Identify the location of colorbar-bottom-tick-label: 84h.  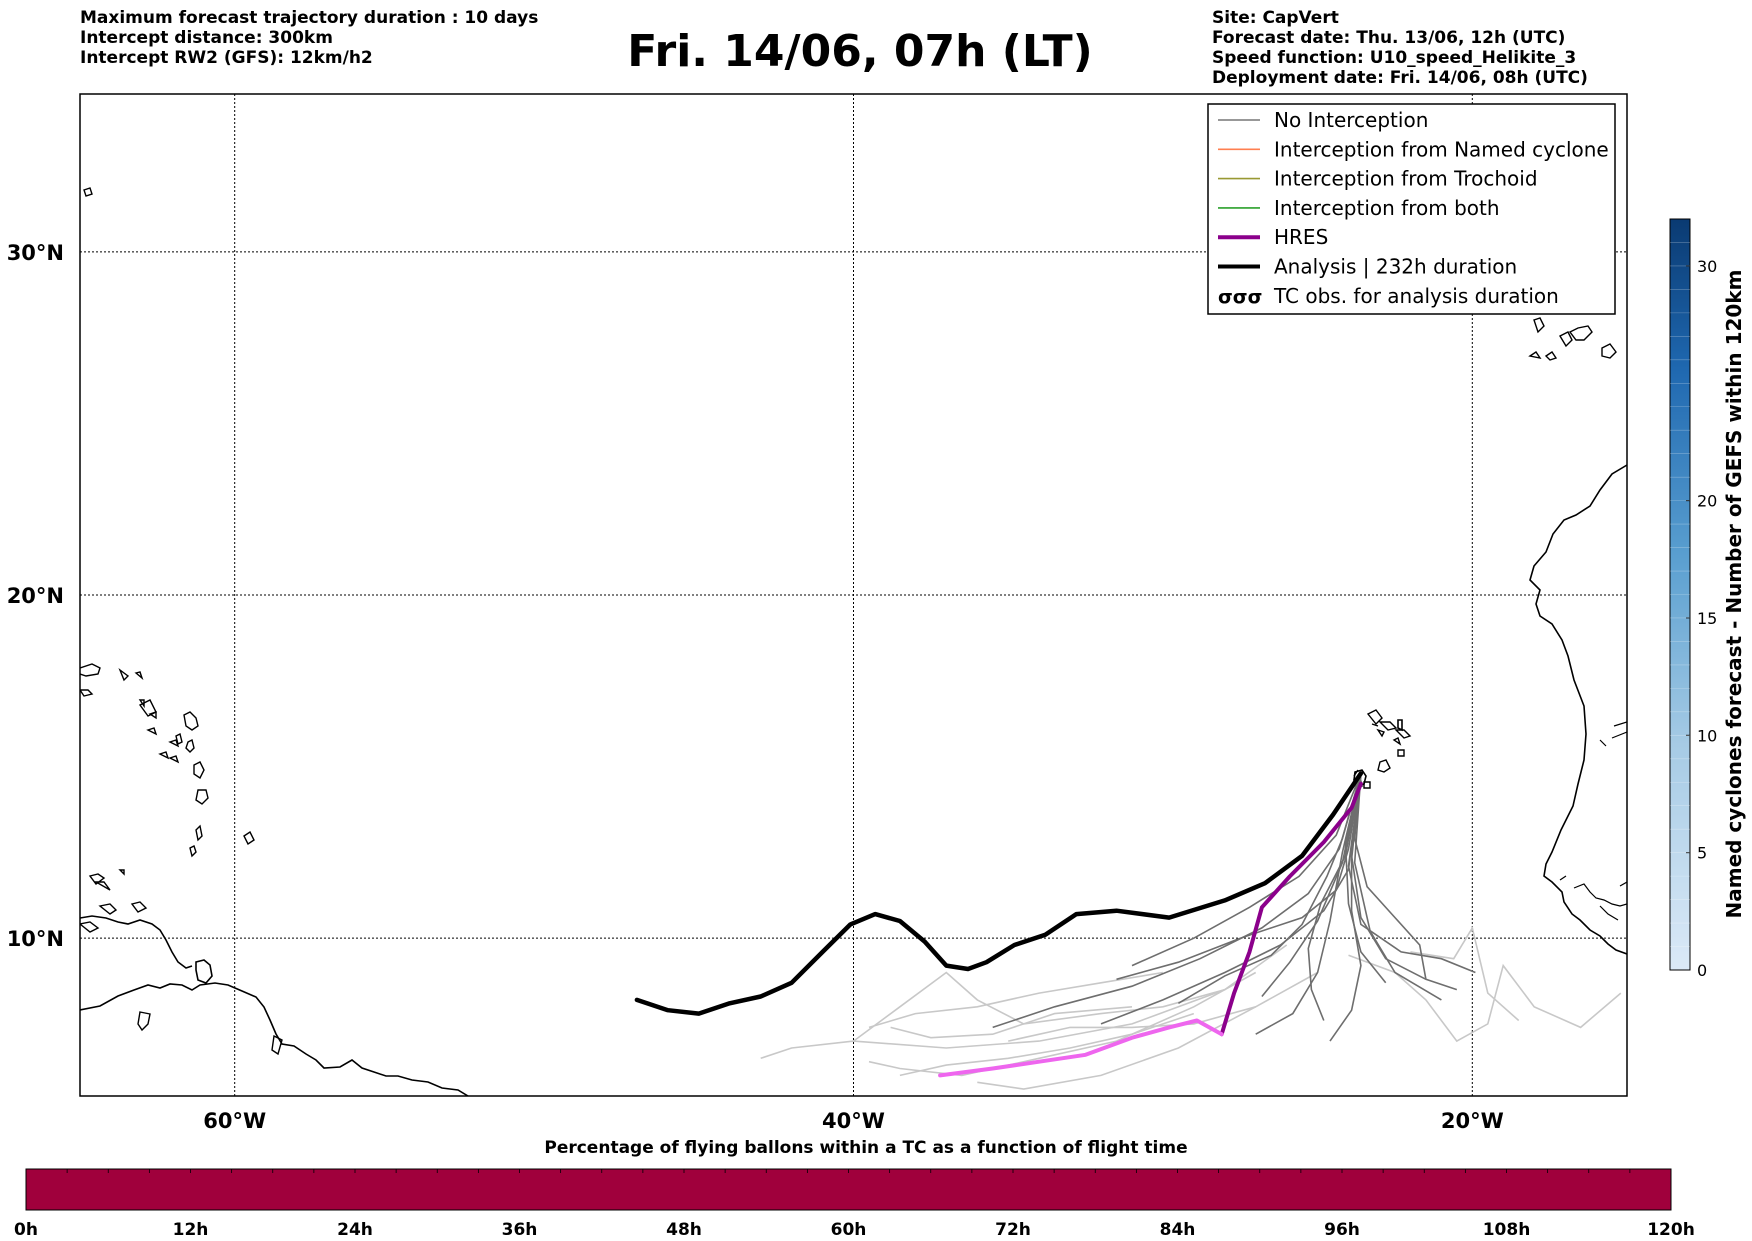
(1178, 1230).